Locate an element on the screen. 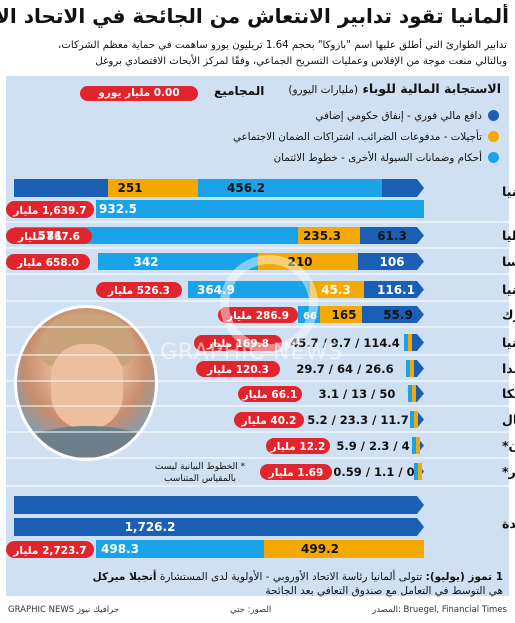  country-7-total: 66.1 مليار is located at coordinates (270, 395).